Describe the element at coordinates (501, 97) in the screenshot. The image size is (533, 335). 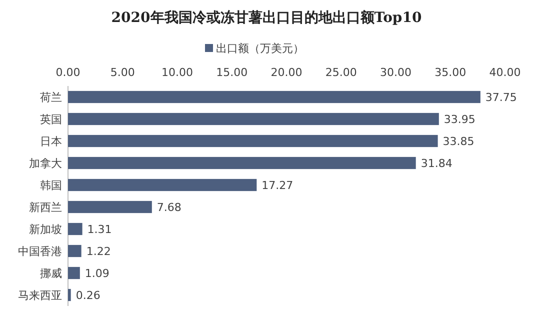
I see `data-label: 37.75` at that location.